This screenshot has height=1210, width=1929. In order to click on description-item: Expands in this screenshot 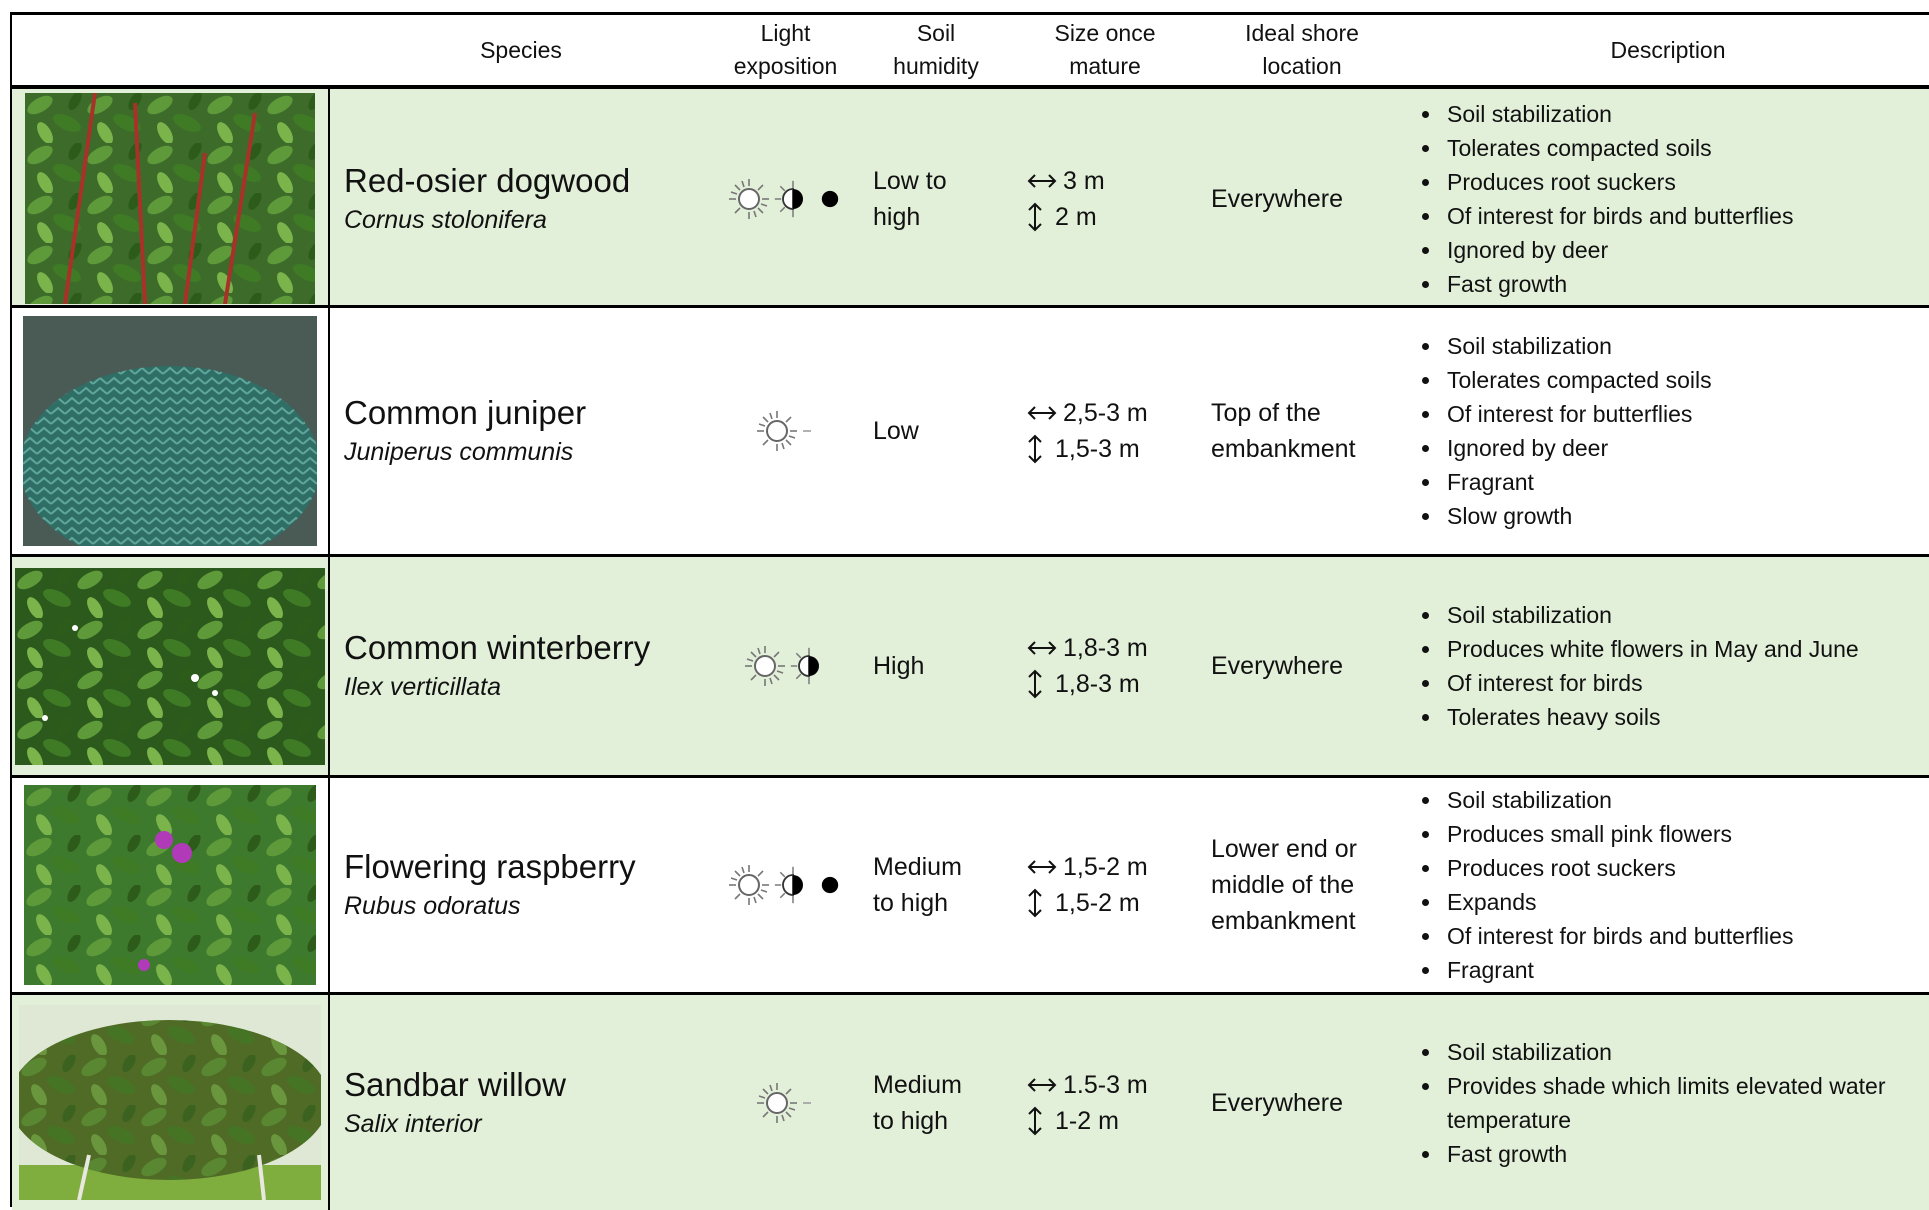, I will do `click(1618, 902)`.